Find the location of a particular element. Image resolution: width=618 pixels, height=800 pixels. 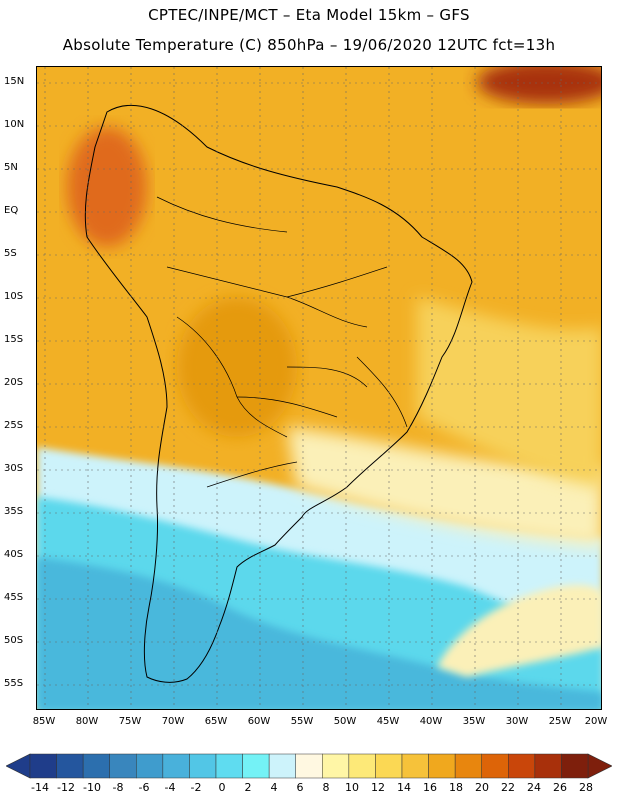

colorbar-label: 4 is located at coordinates (274, 787).